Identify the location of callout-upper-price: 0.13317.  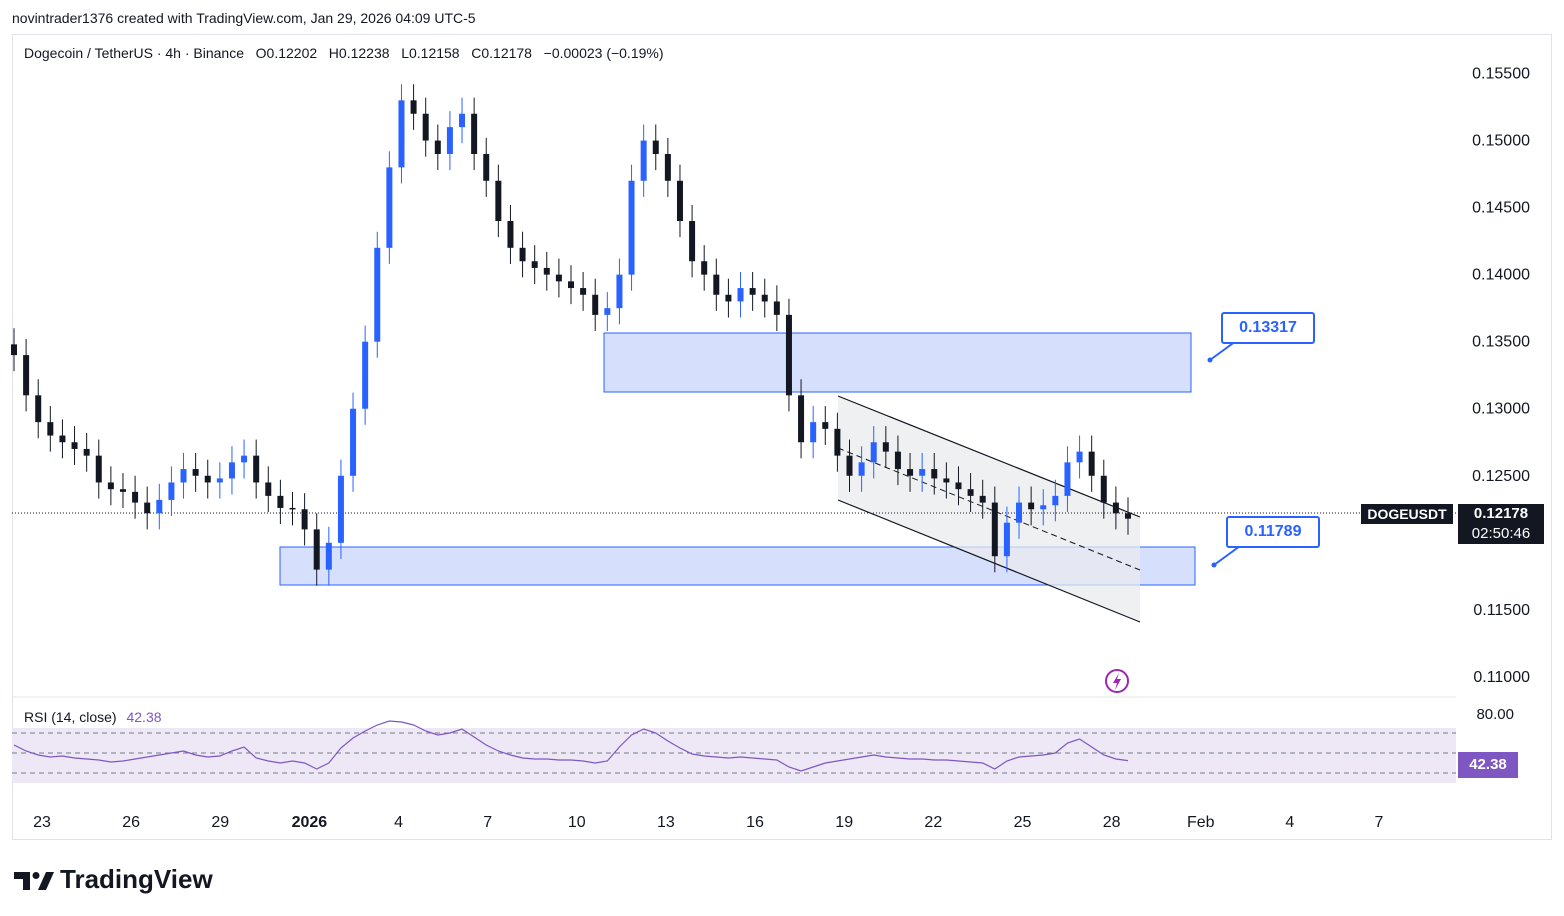
(1268, 328).